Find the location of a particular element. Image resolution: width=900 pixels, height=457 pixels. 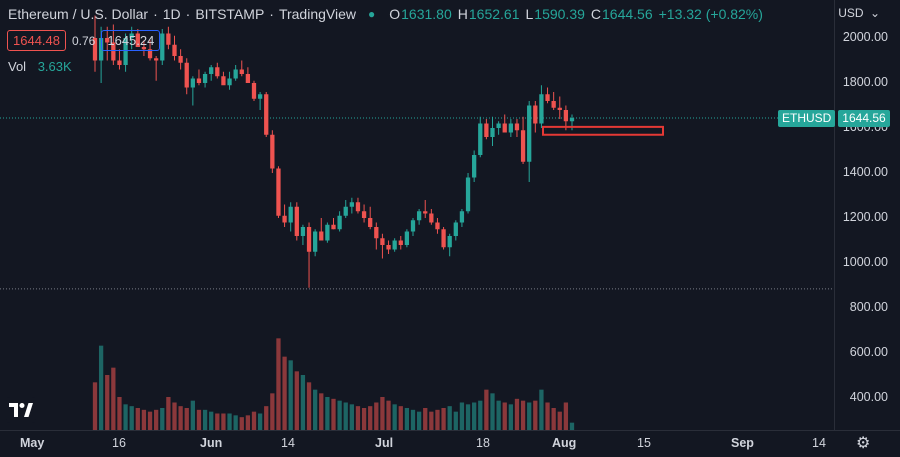

volume-legend: Vol 3.63K is located at coordinates (40, 66).